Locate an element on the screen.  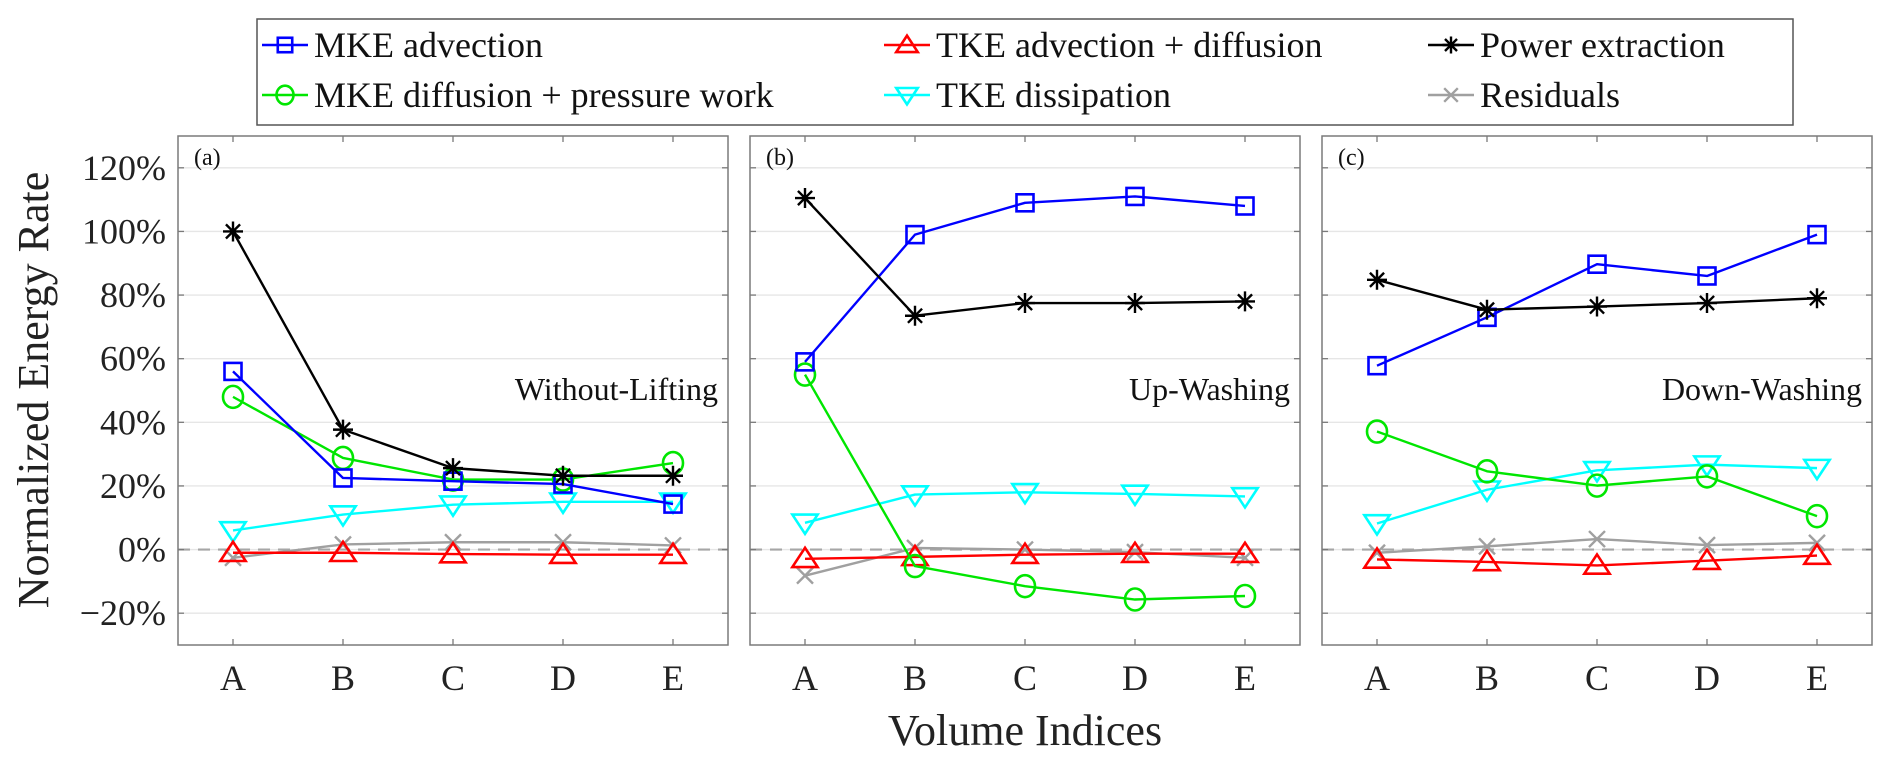
series-tke-diss is located at coordinates (453, 518).